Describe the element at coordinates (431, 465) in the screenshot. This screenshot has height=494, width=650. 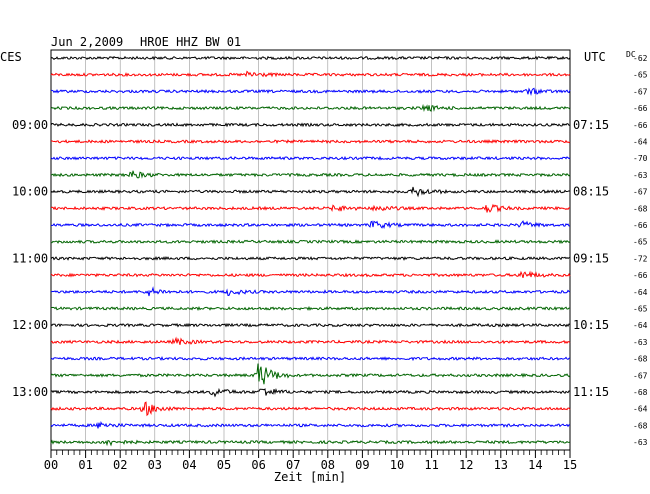
I see `x-tick-label: 11` at that location.